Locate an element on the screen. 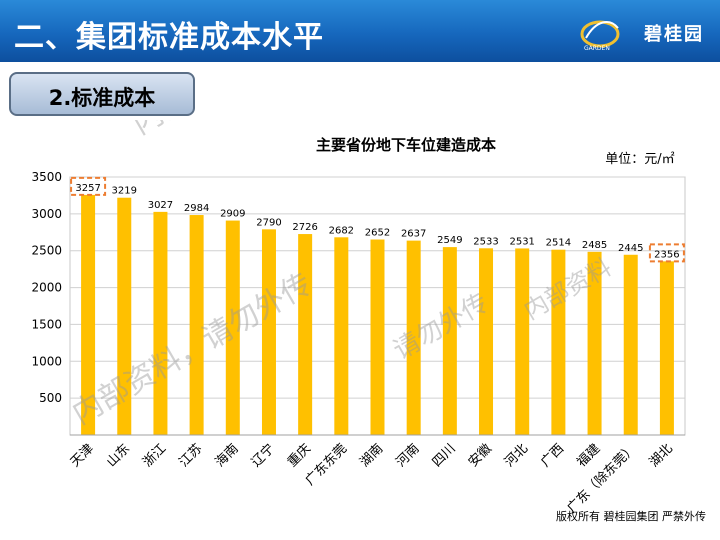 The width and height of the screenshot is (720, 540). logo-text: 碧桂园 is located at coordinates (674, 34).